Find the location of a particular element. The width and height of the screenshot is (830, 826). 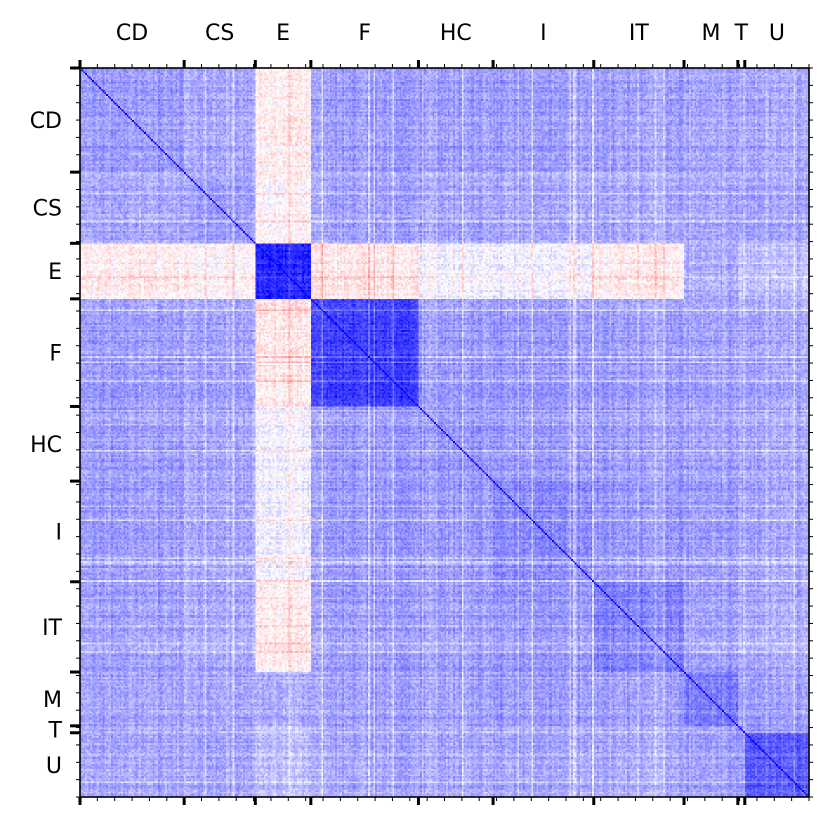

x-tick-label: IT is located at coordinates (639, 33).